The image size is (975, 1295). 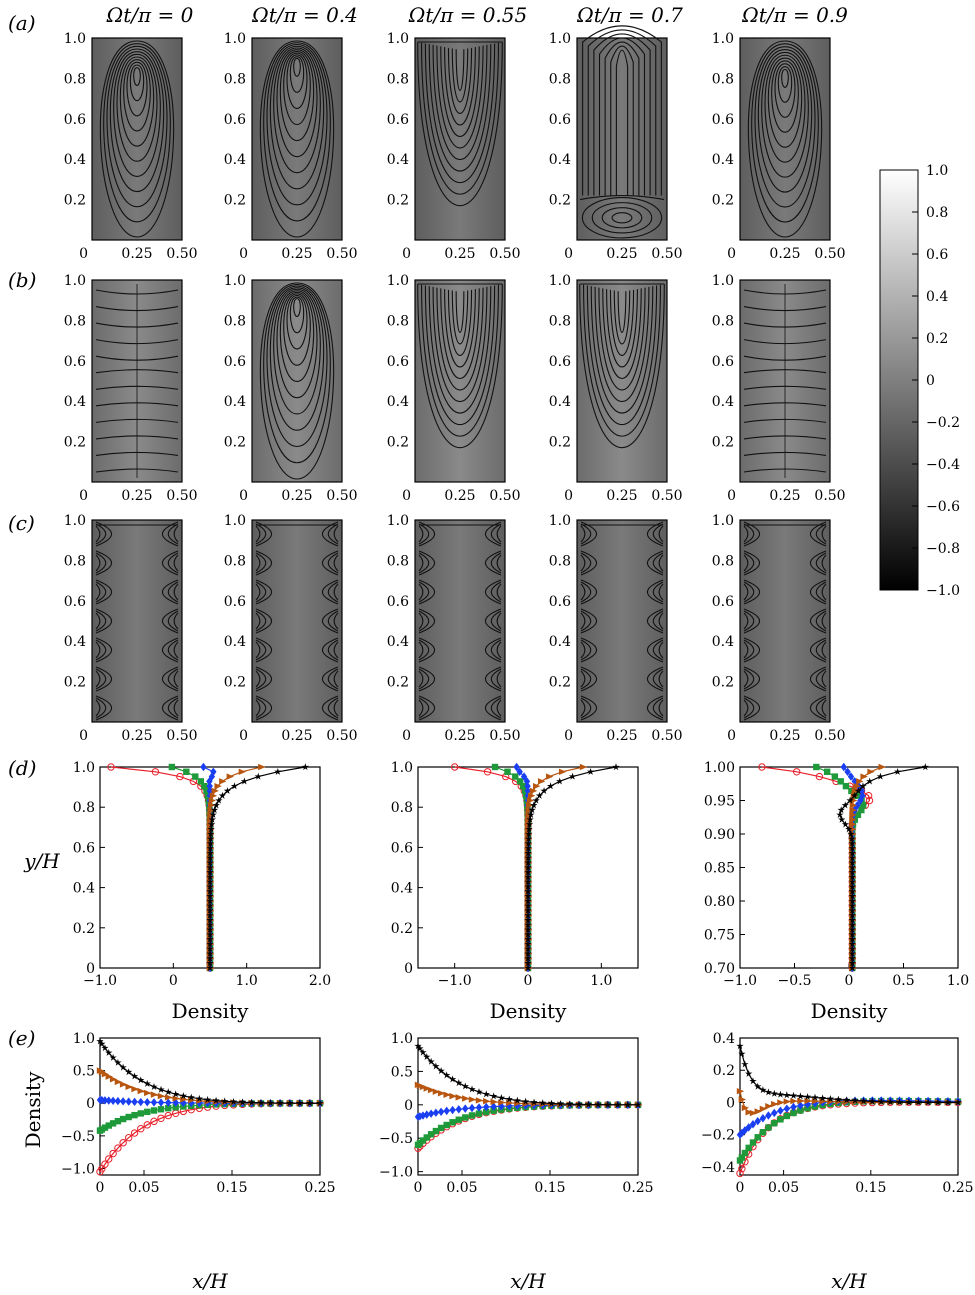 I want to click on x-tick-label: 1.0, so click(x=958, y=981).